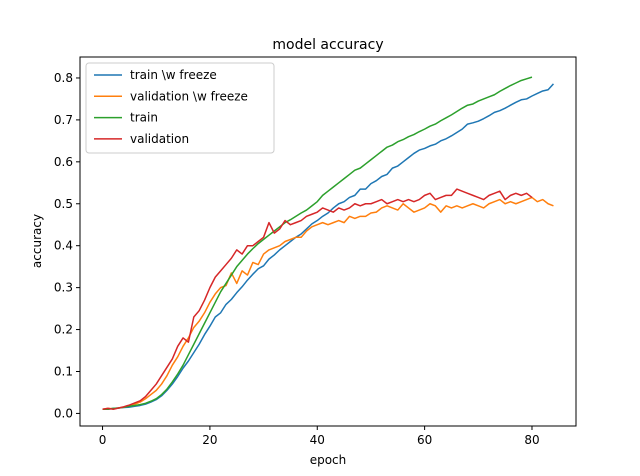  Describe the element at coordinates (327, 45) in the screenshot. I see `chart-title: model accuracy` at that location.